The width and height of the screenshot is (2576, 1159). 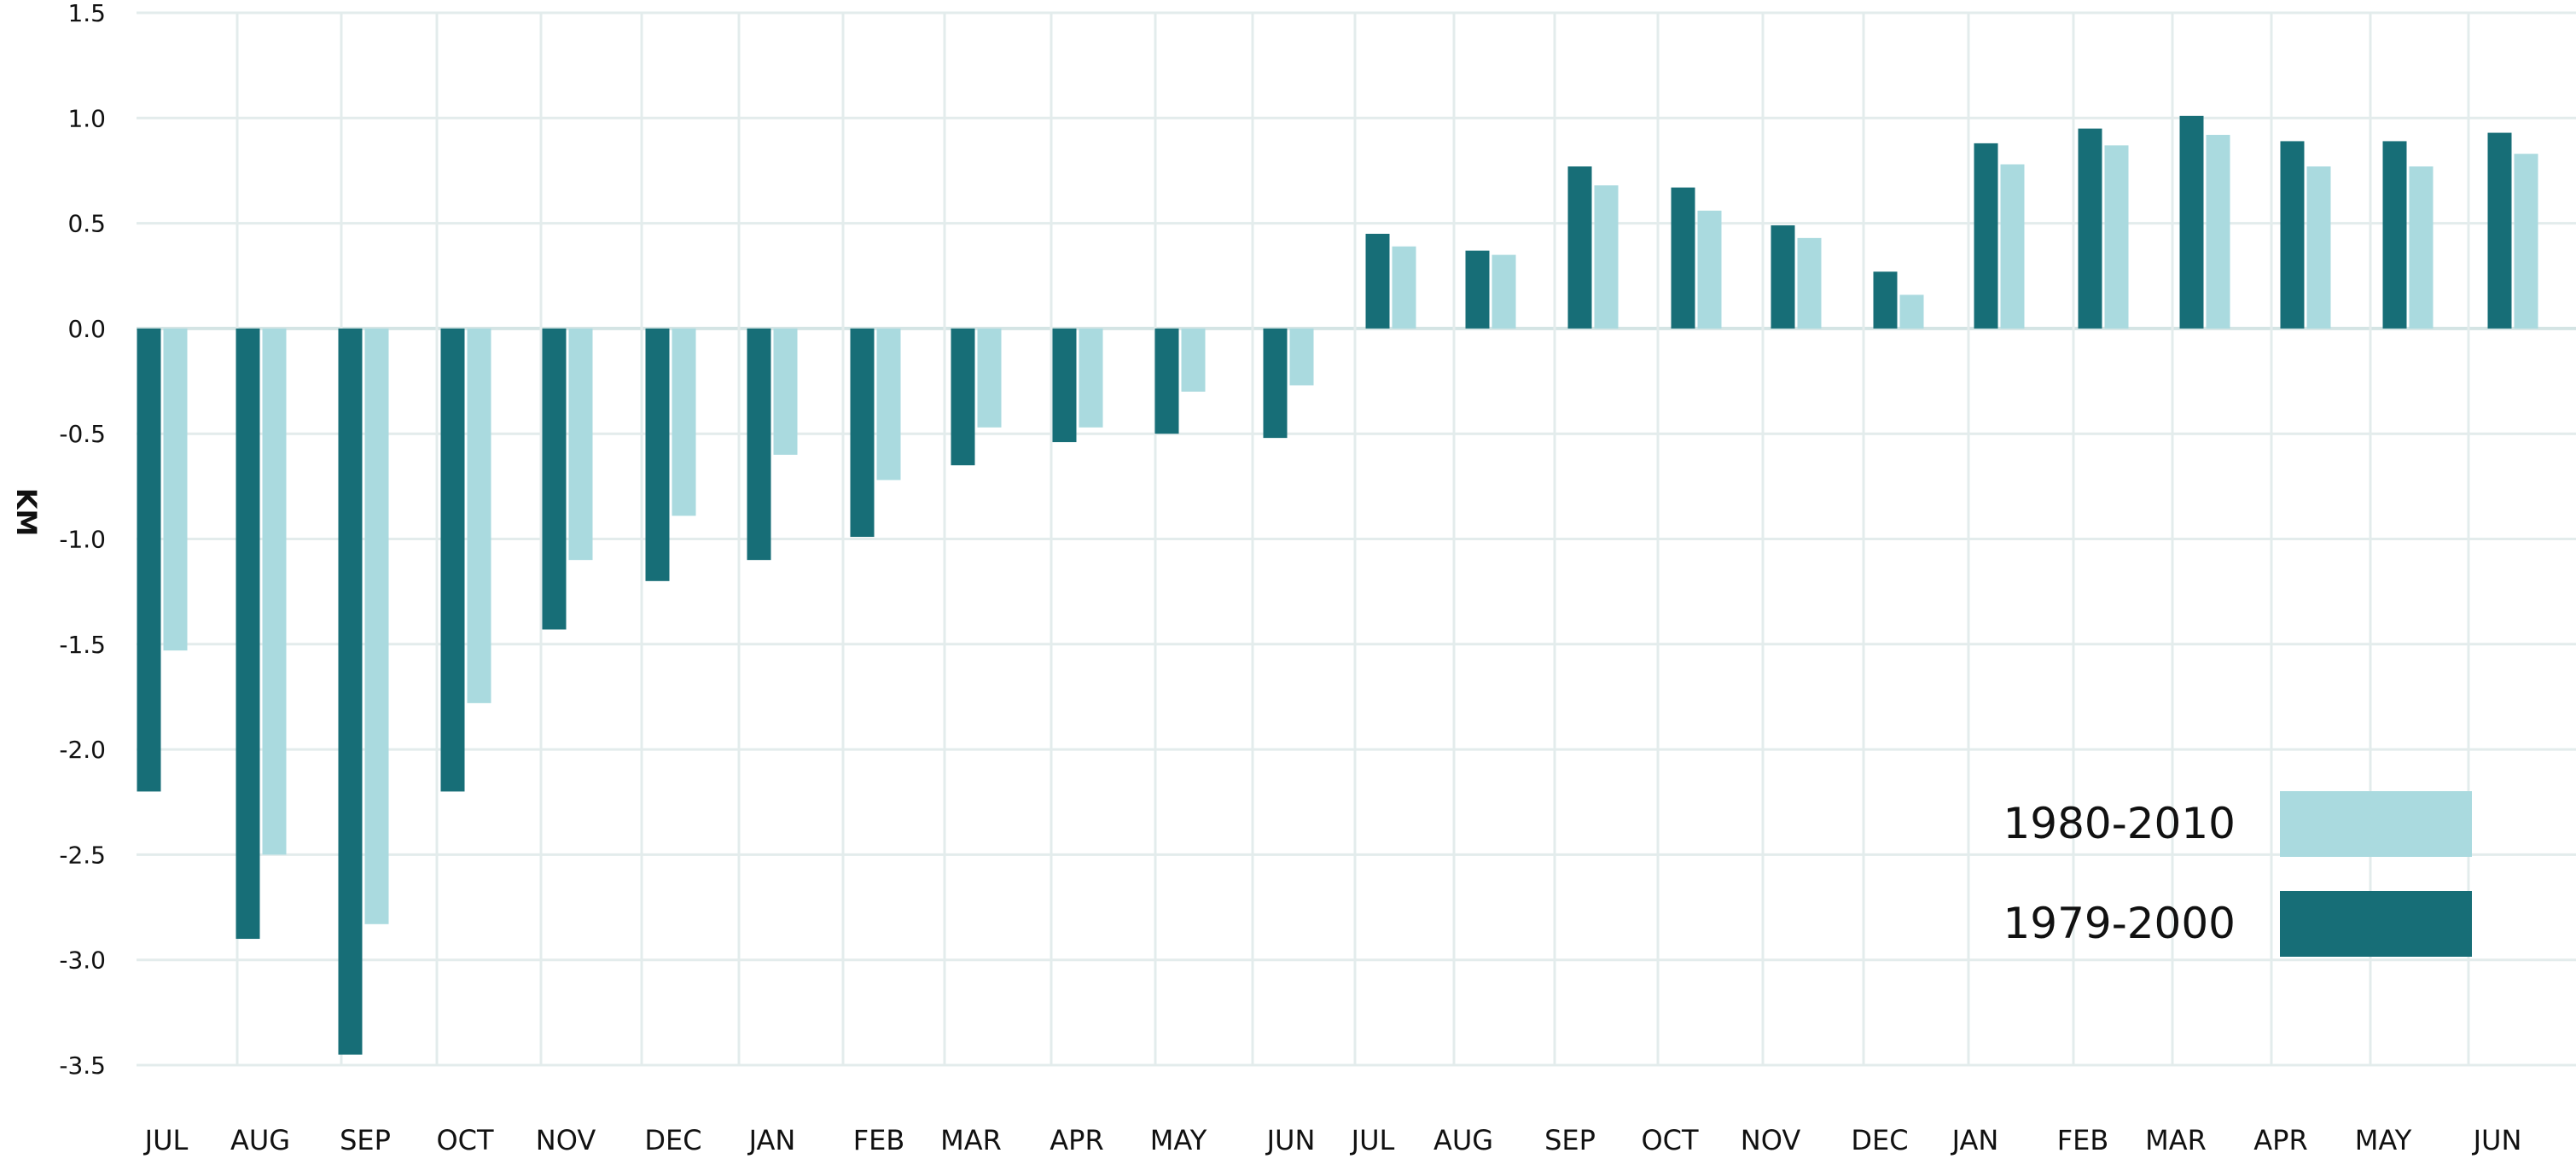 What do you see at coordinates (82, 960) in the screenshot?
I see `y-tick-label: -3.0` at bounding box center [82, 960].